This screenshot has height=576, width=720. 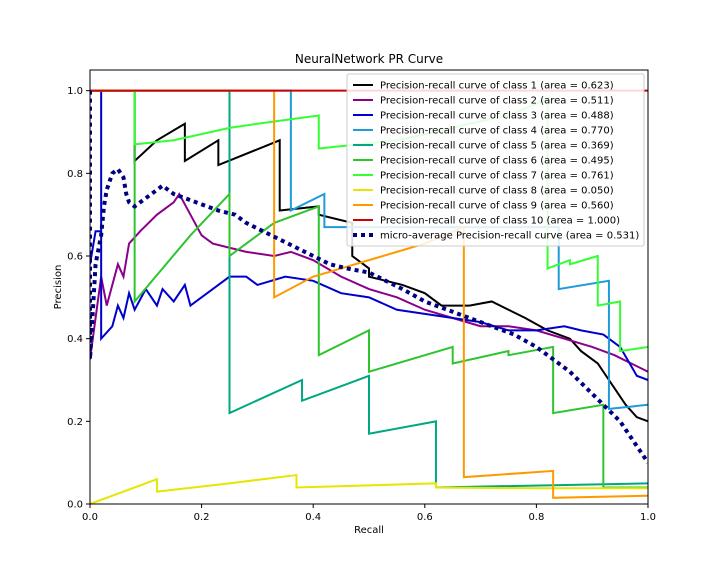 What do you see at coordinates (536, 517) in the screenshot?
I see `x-tick-label: 0.8` at bounding box center [536, 517].